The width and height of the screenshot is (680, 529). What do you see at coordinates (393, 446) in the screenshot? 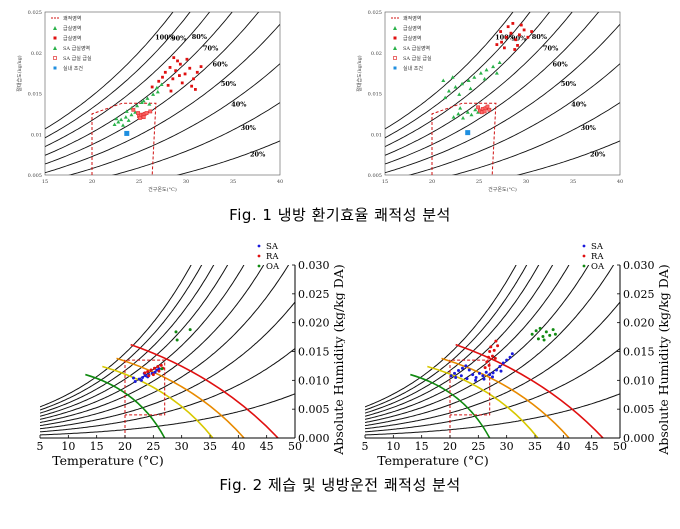
I see `x-tick-label: 10` at bounding box center [393, 446].